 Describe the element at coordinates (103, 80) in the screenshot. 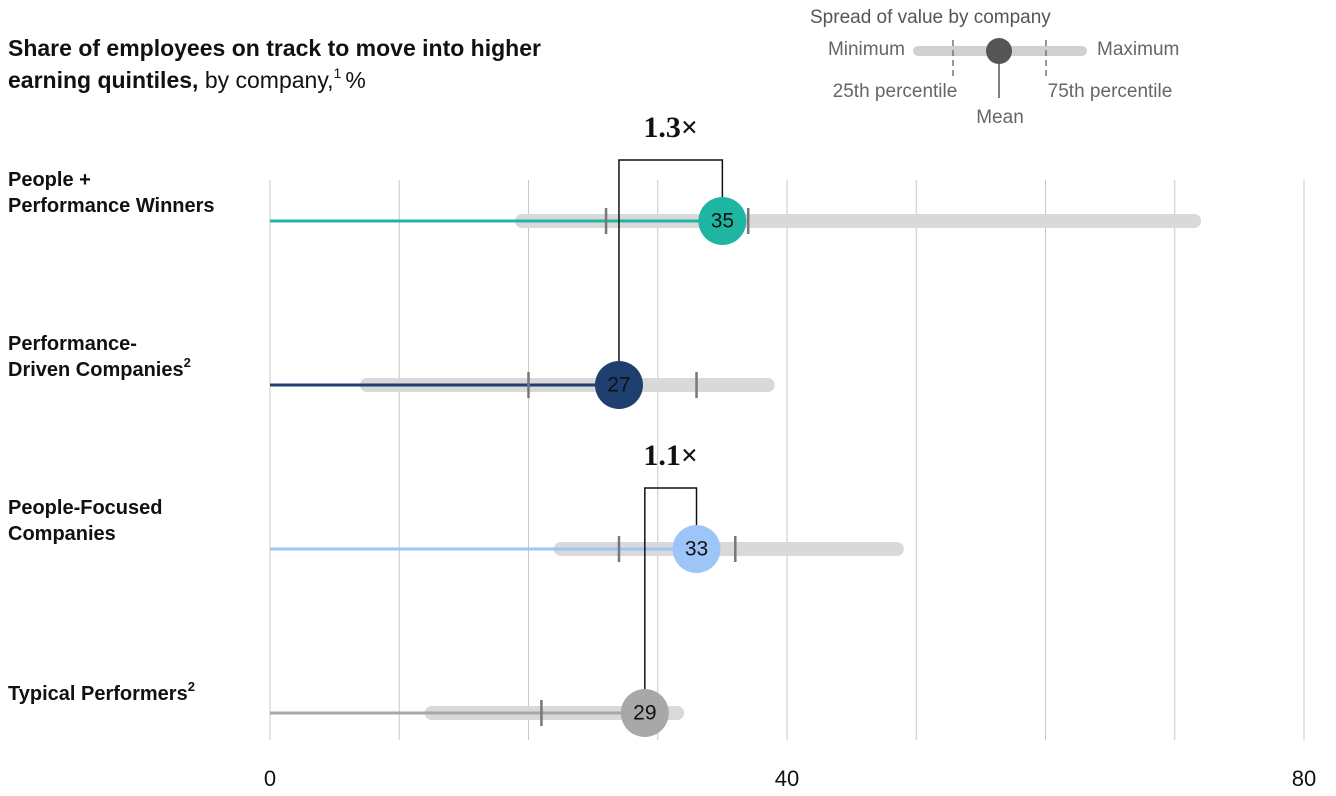

I see `title-line: earning quintiles,` at that location.